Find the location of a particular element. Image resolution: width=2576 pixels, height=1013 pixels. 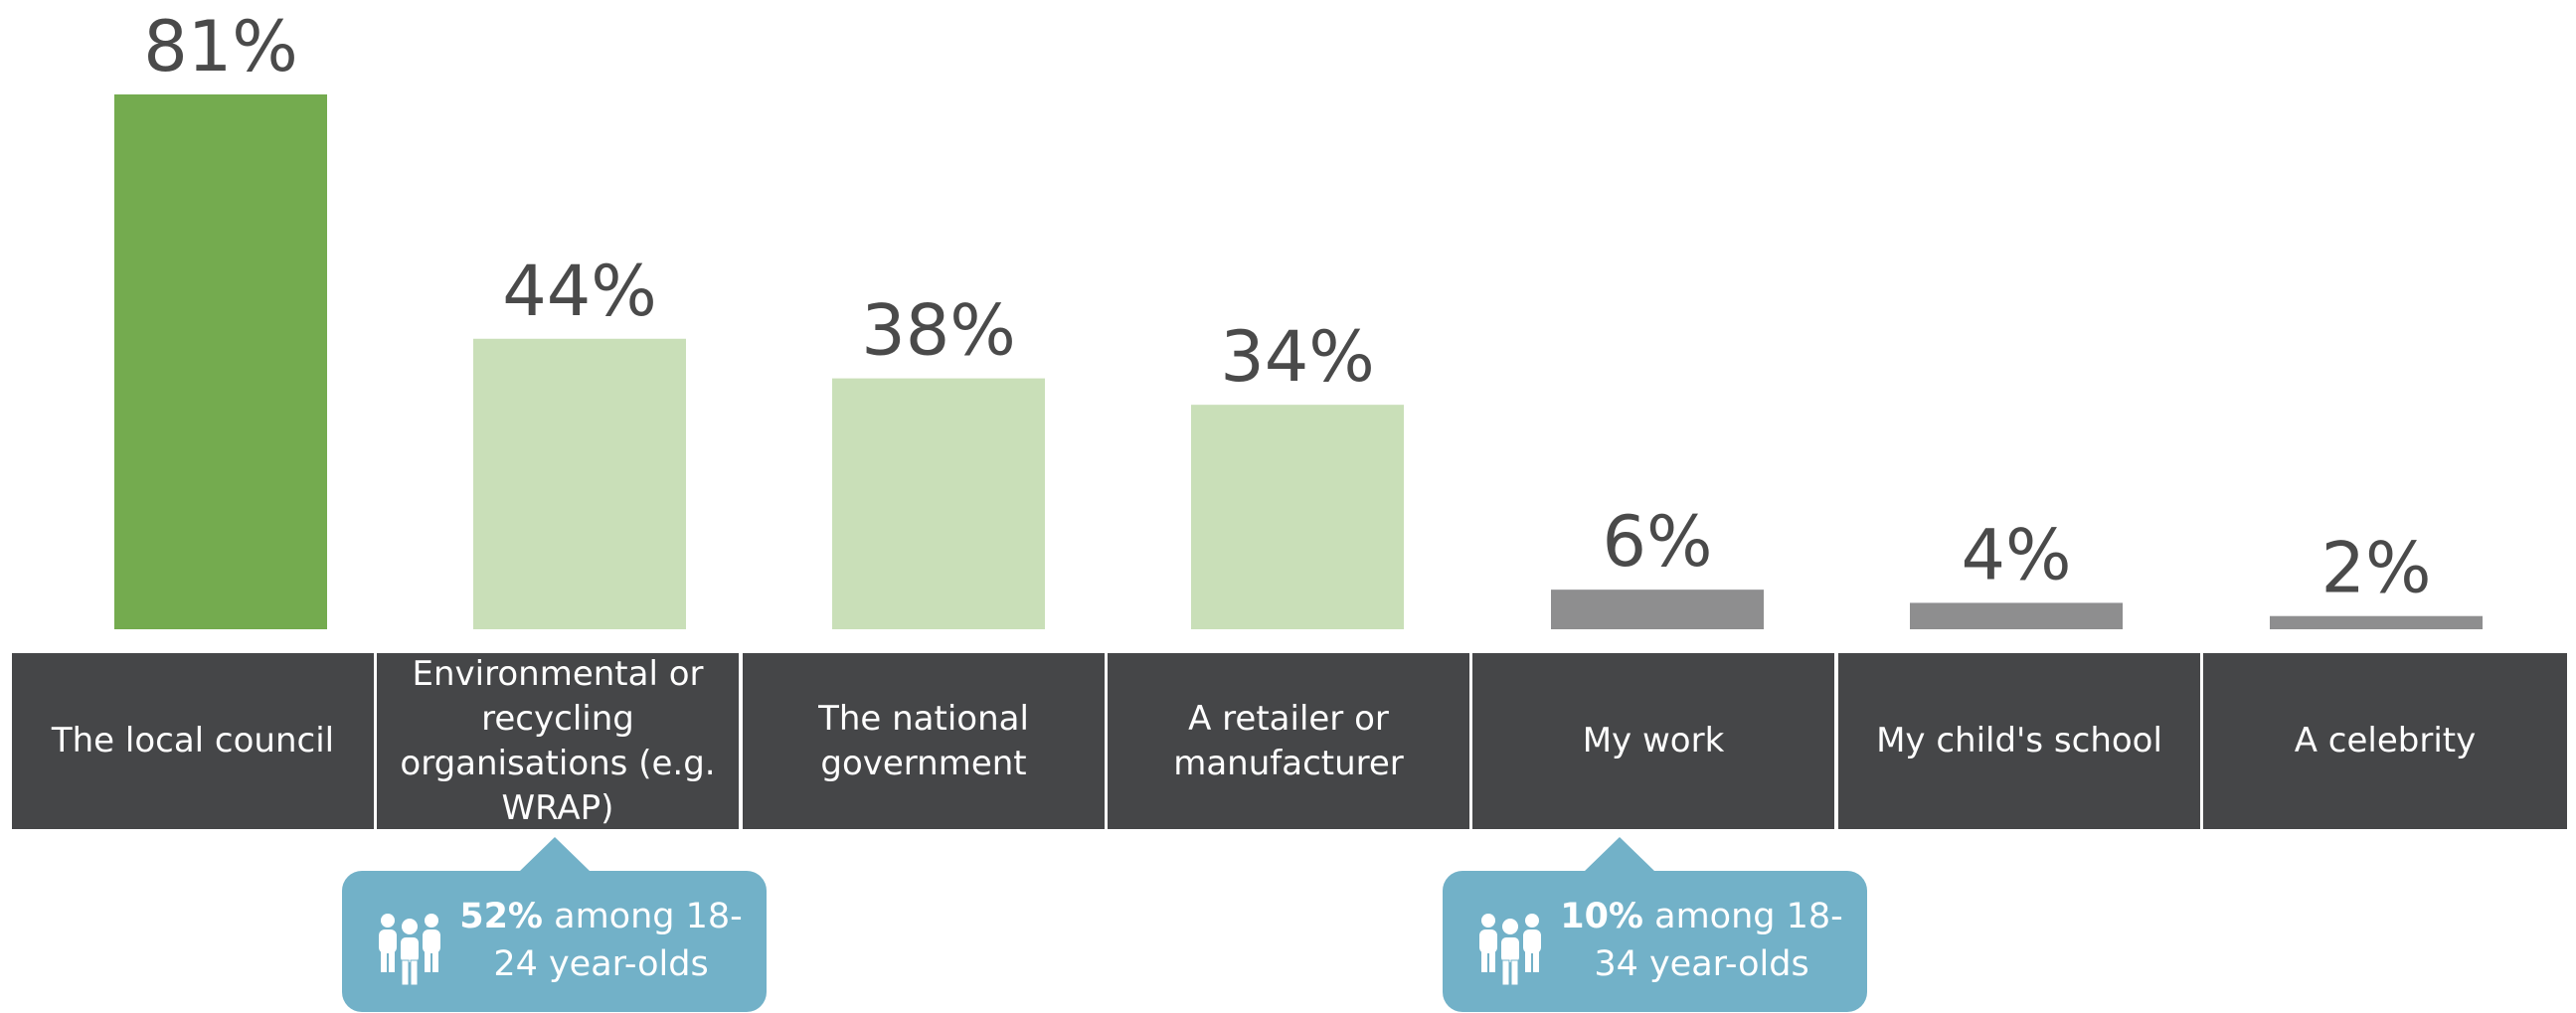

category-label: My child's school is located at coordinates (2019, 741).